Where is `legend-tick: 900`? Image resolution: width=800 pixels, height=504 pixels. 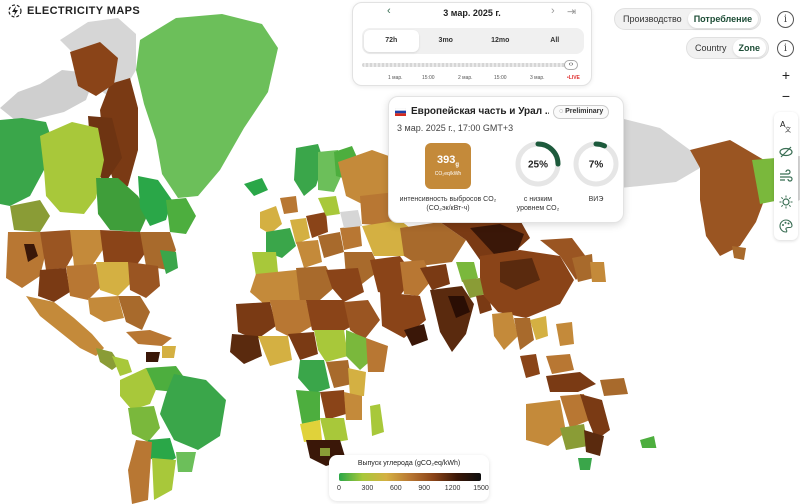
legend-tick: 900 is located at coordinates (424, 488).